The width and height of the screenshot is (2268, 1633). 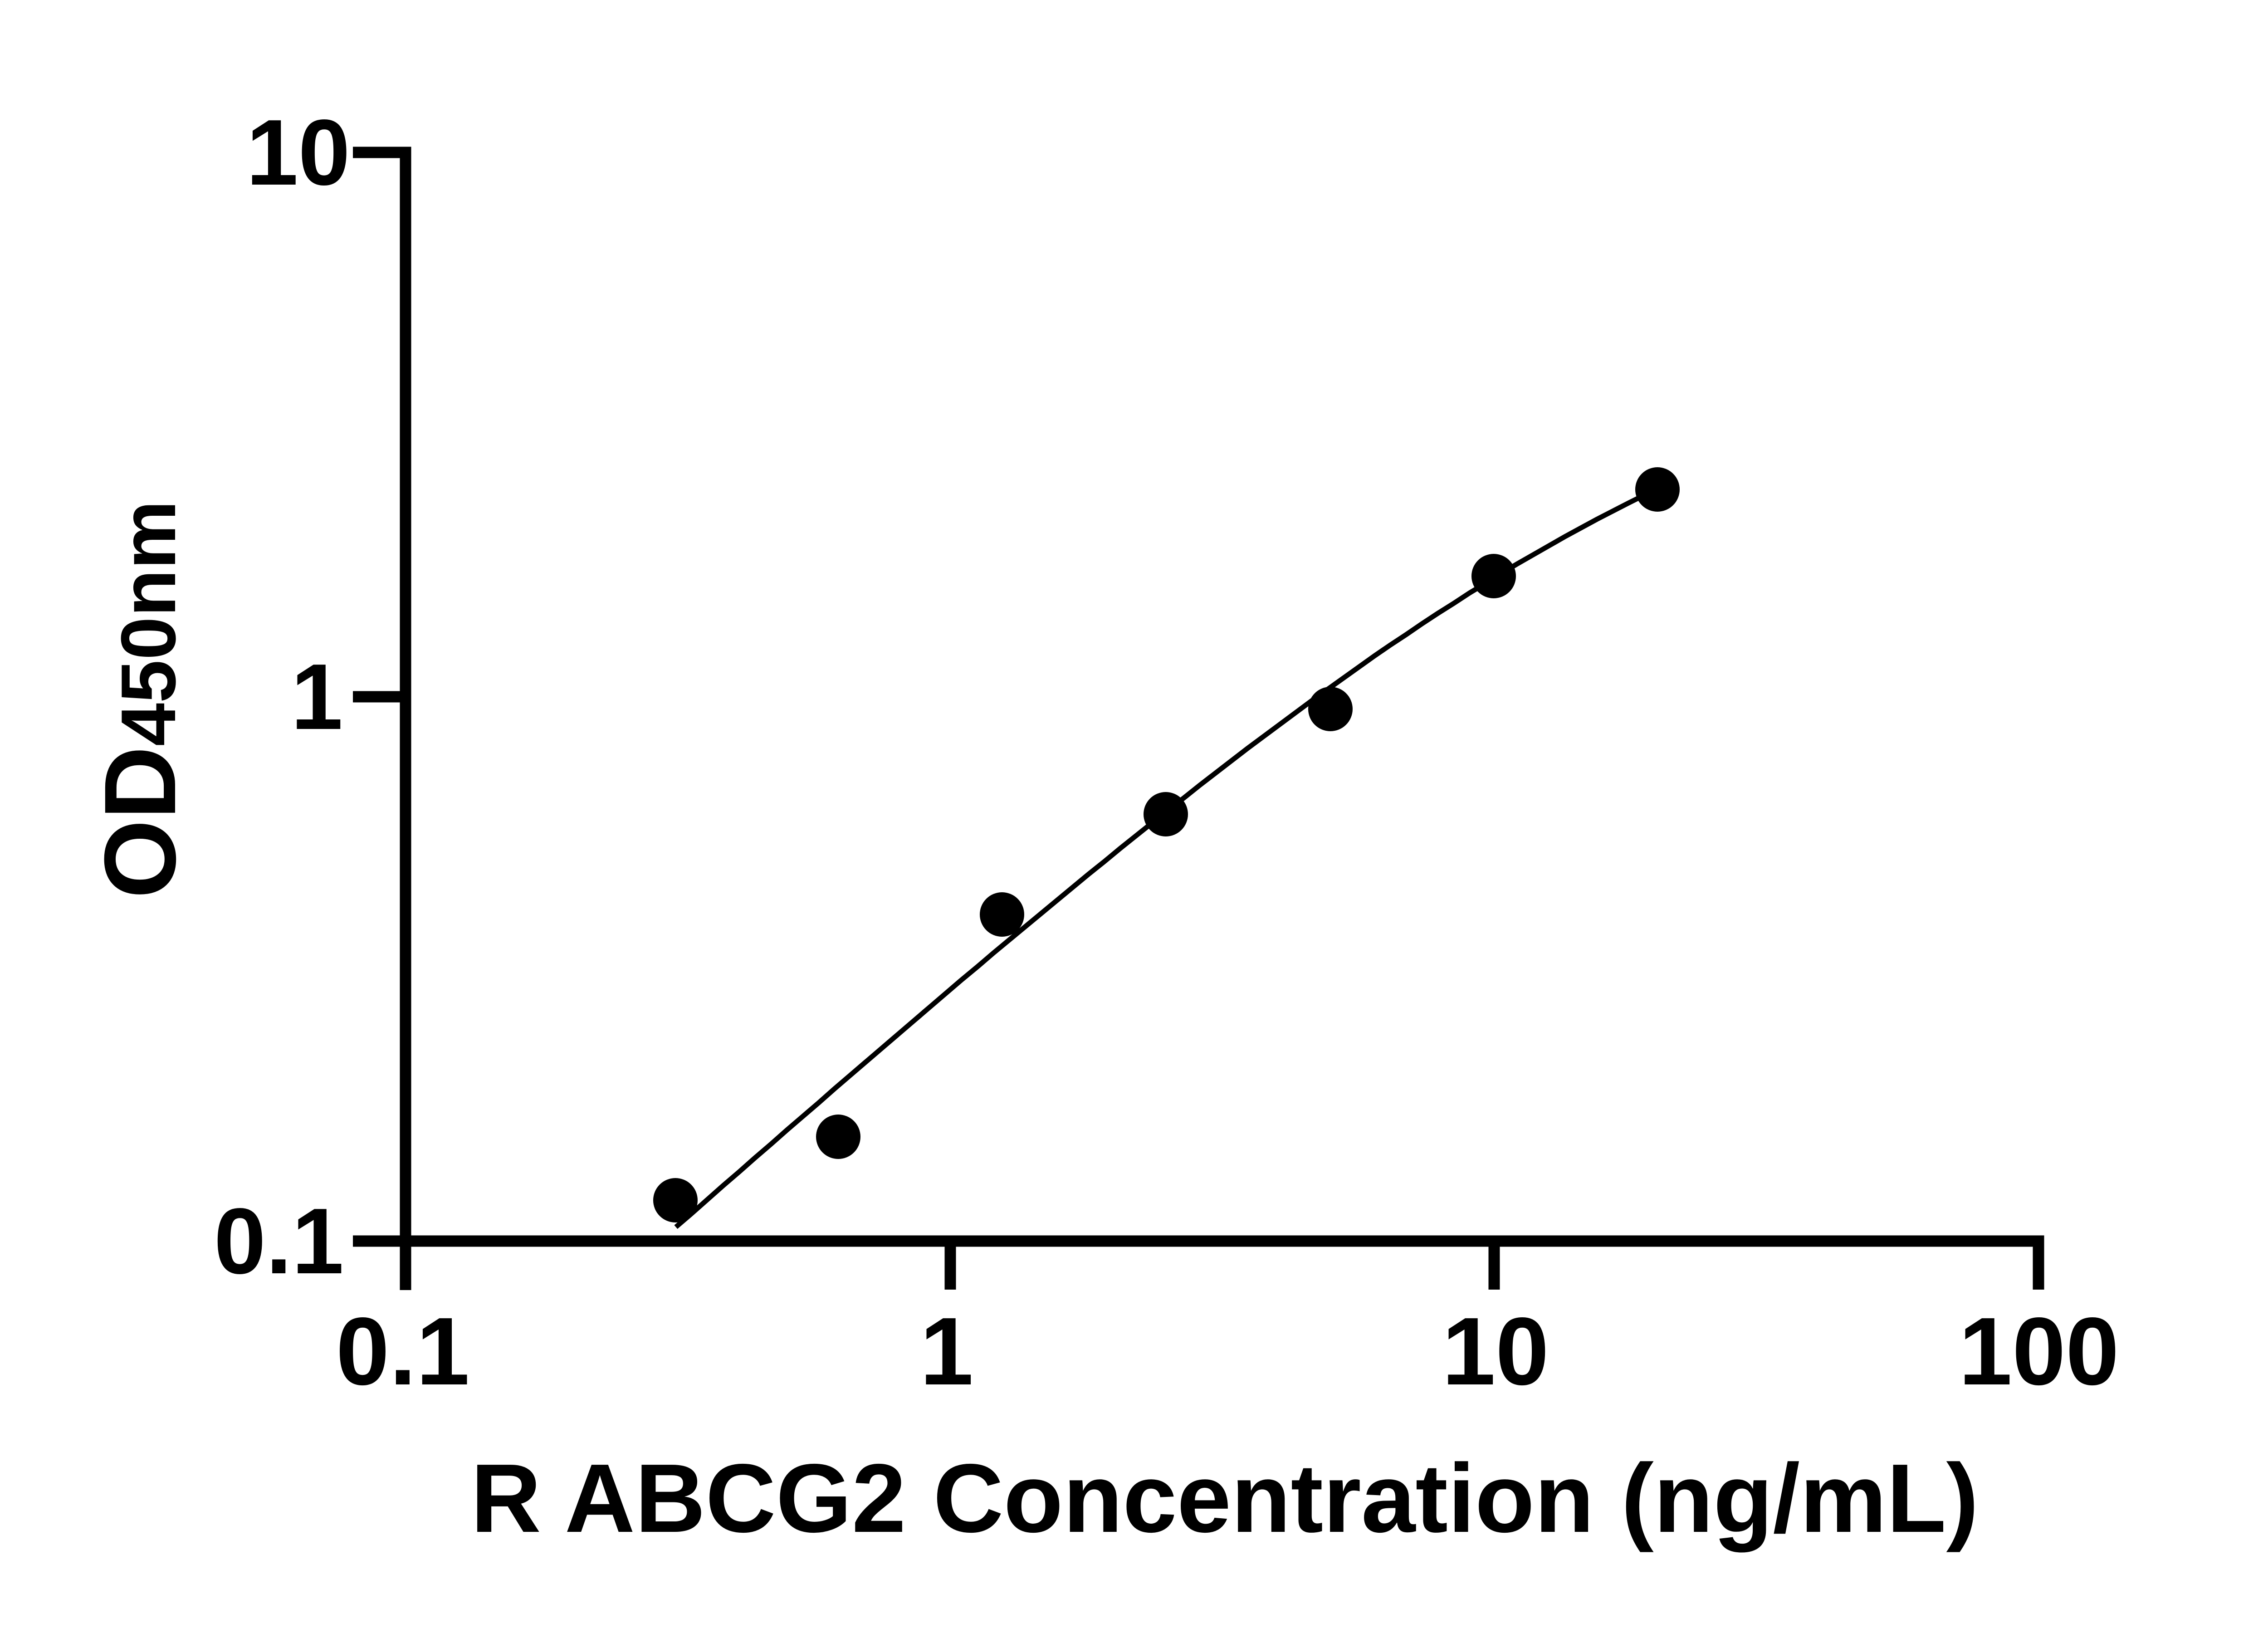 What do you see at coordinates (2039, 1351) in the screenshot?
I see `svg-text: 100` at bounding box center [2039, 1351].